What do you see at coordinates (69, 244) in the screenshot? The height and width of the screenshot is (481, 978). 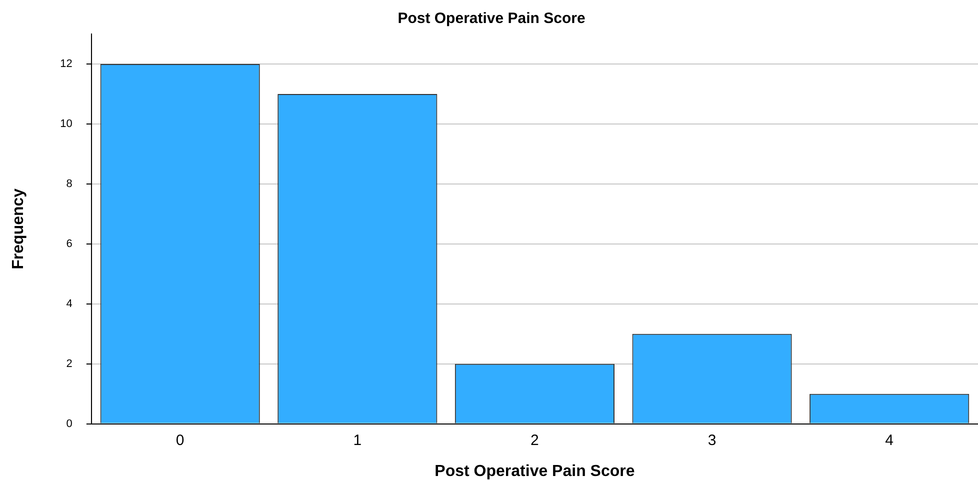 I see `y-tick-label: 6` at bounding box center [69, 244].